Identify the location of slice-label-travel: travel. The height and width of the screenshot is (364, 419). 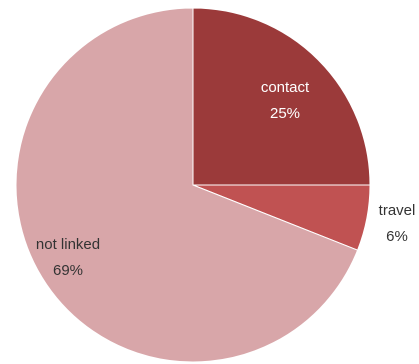
(397, 210).